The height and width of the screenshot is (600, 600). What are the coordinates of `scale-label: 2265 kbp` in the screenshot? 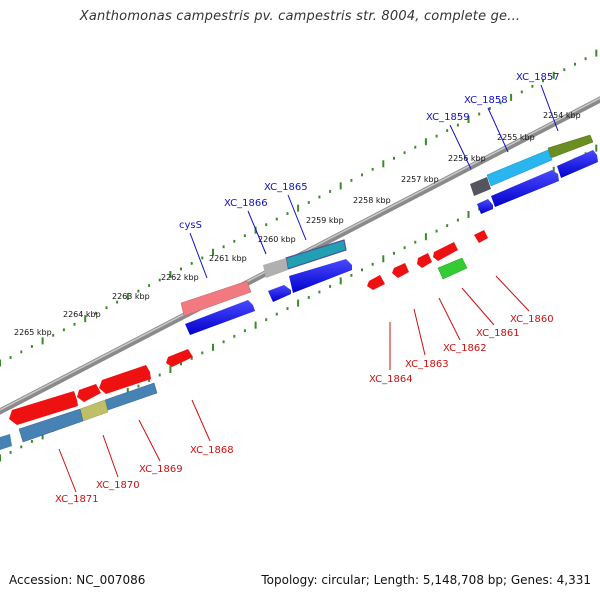 It's located at (33, 332).